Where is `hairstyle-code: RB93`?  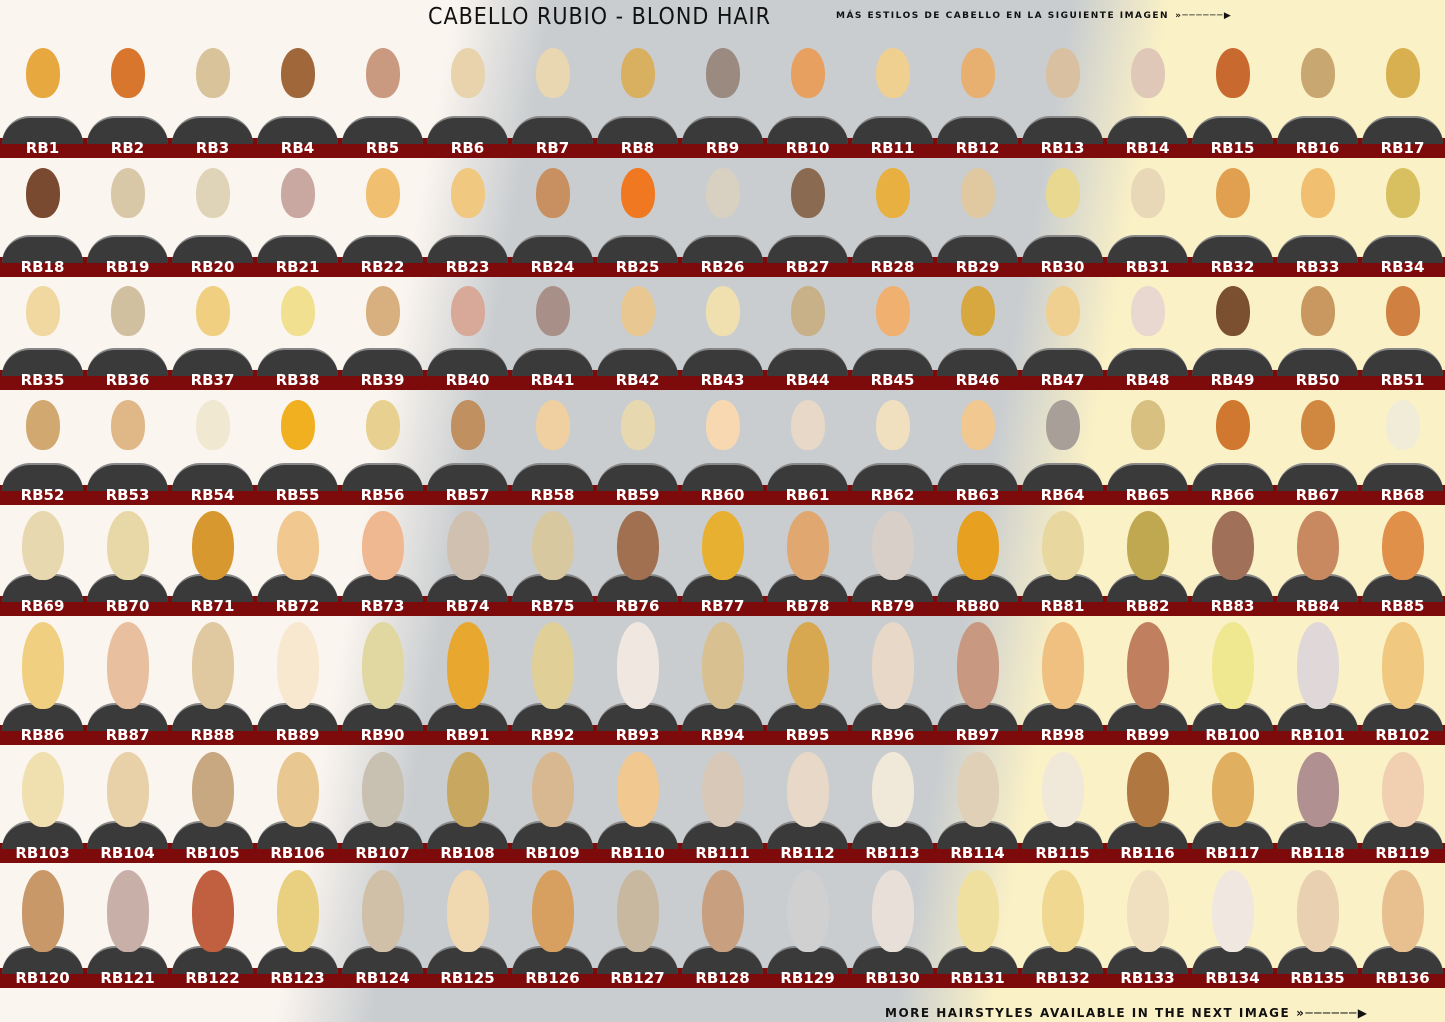 hairstyle-code: RB93 is located at coordinates (637, 735).